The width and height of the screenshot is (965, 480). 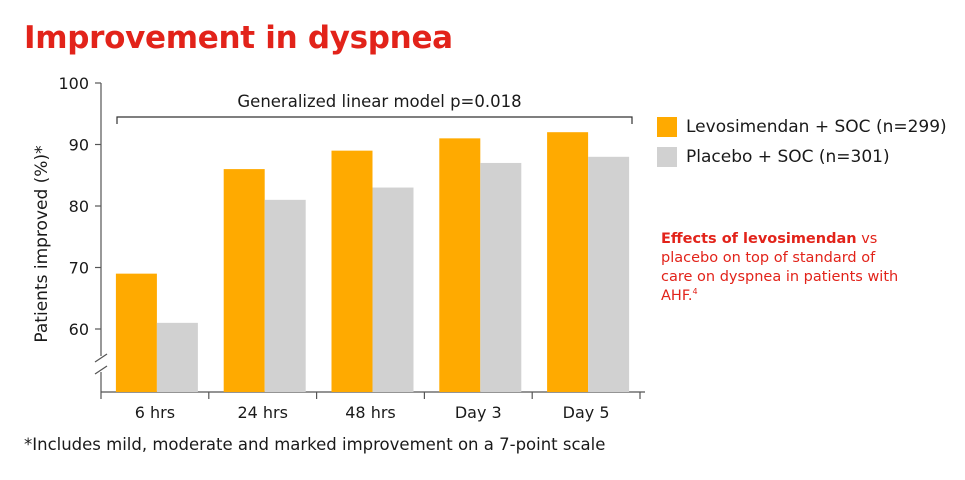 What do you see at coordinates (79, 145) in the screenshot?
I see `y-tick-label: 90` at bounding box center [79, 145].